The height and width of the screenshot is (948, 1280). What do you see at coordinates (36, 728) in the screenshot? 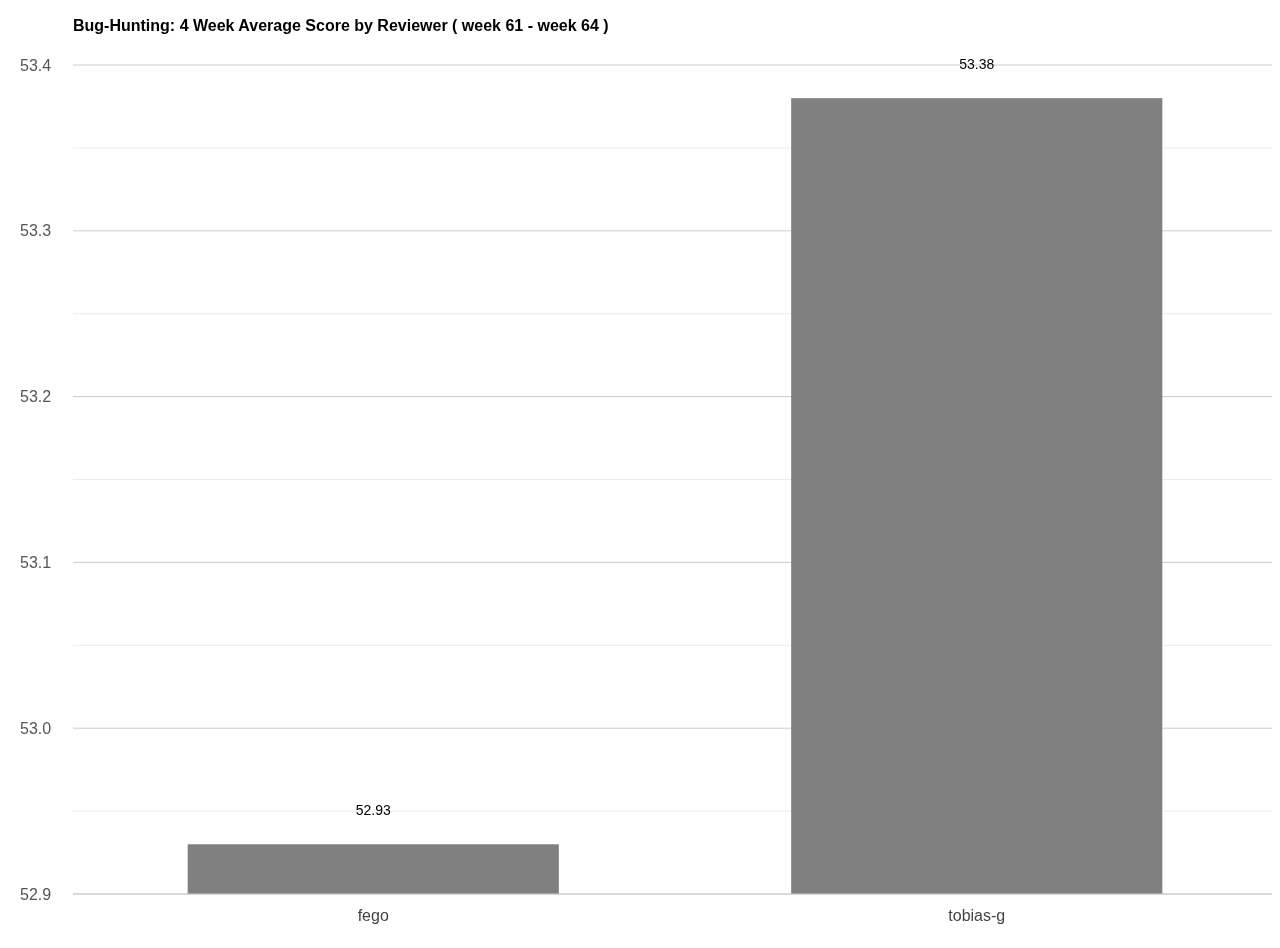
I see `y-tick-label: 53.0` at bounding box center [36, 728].